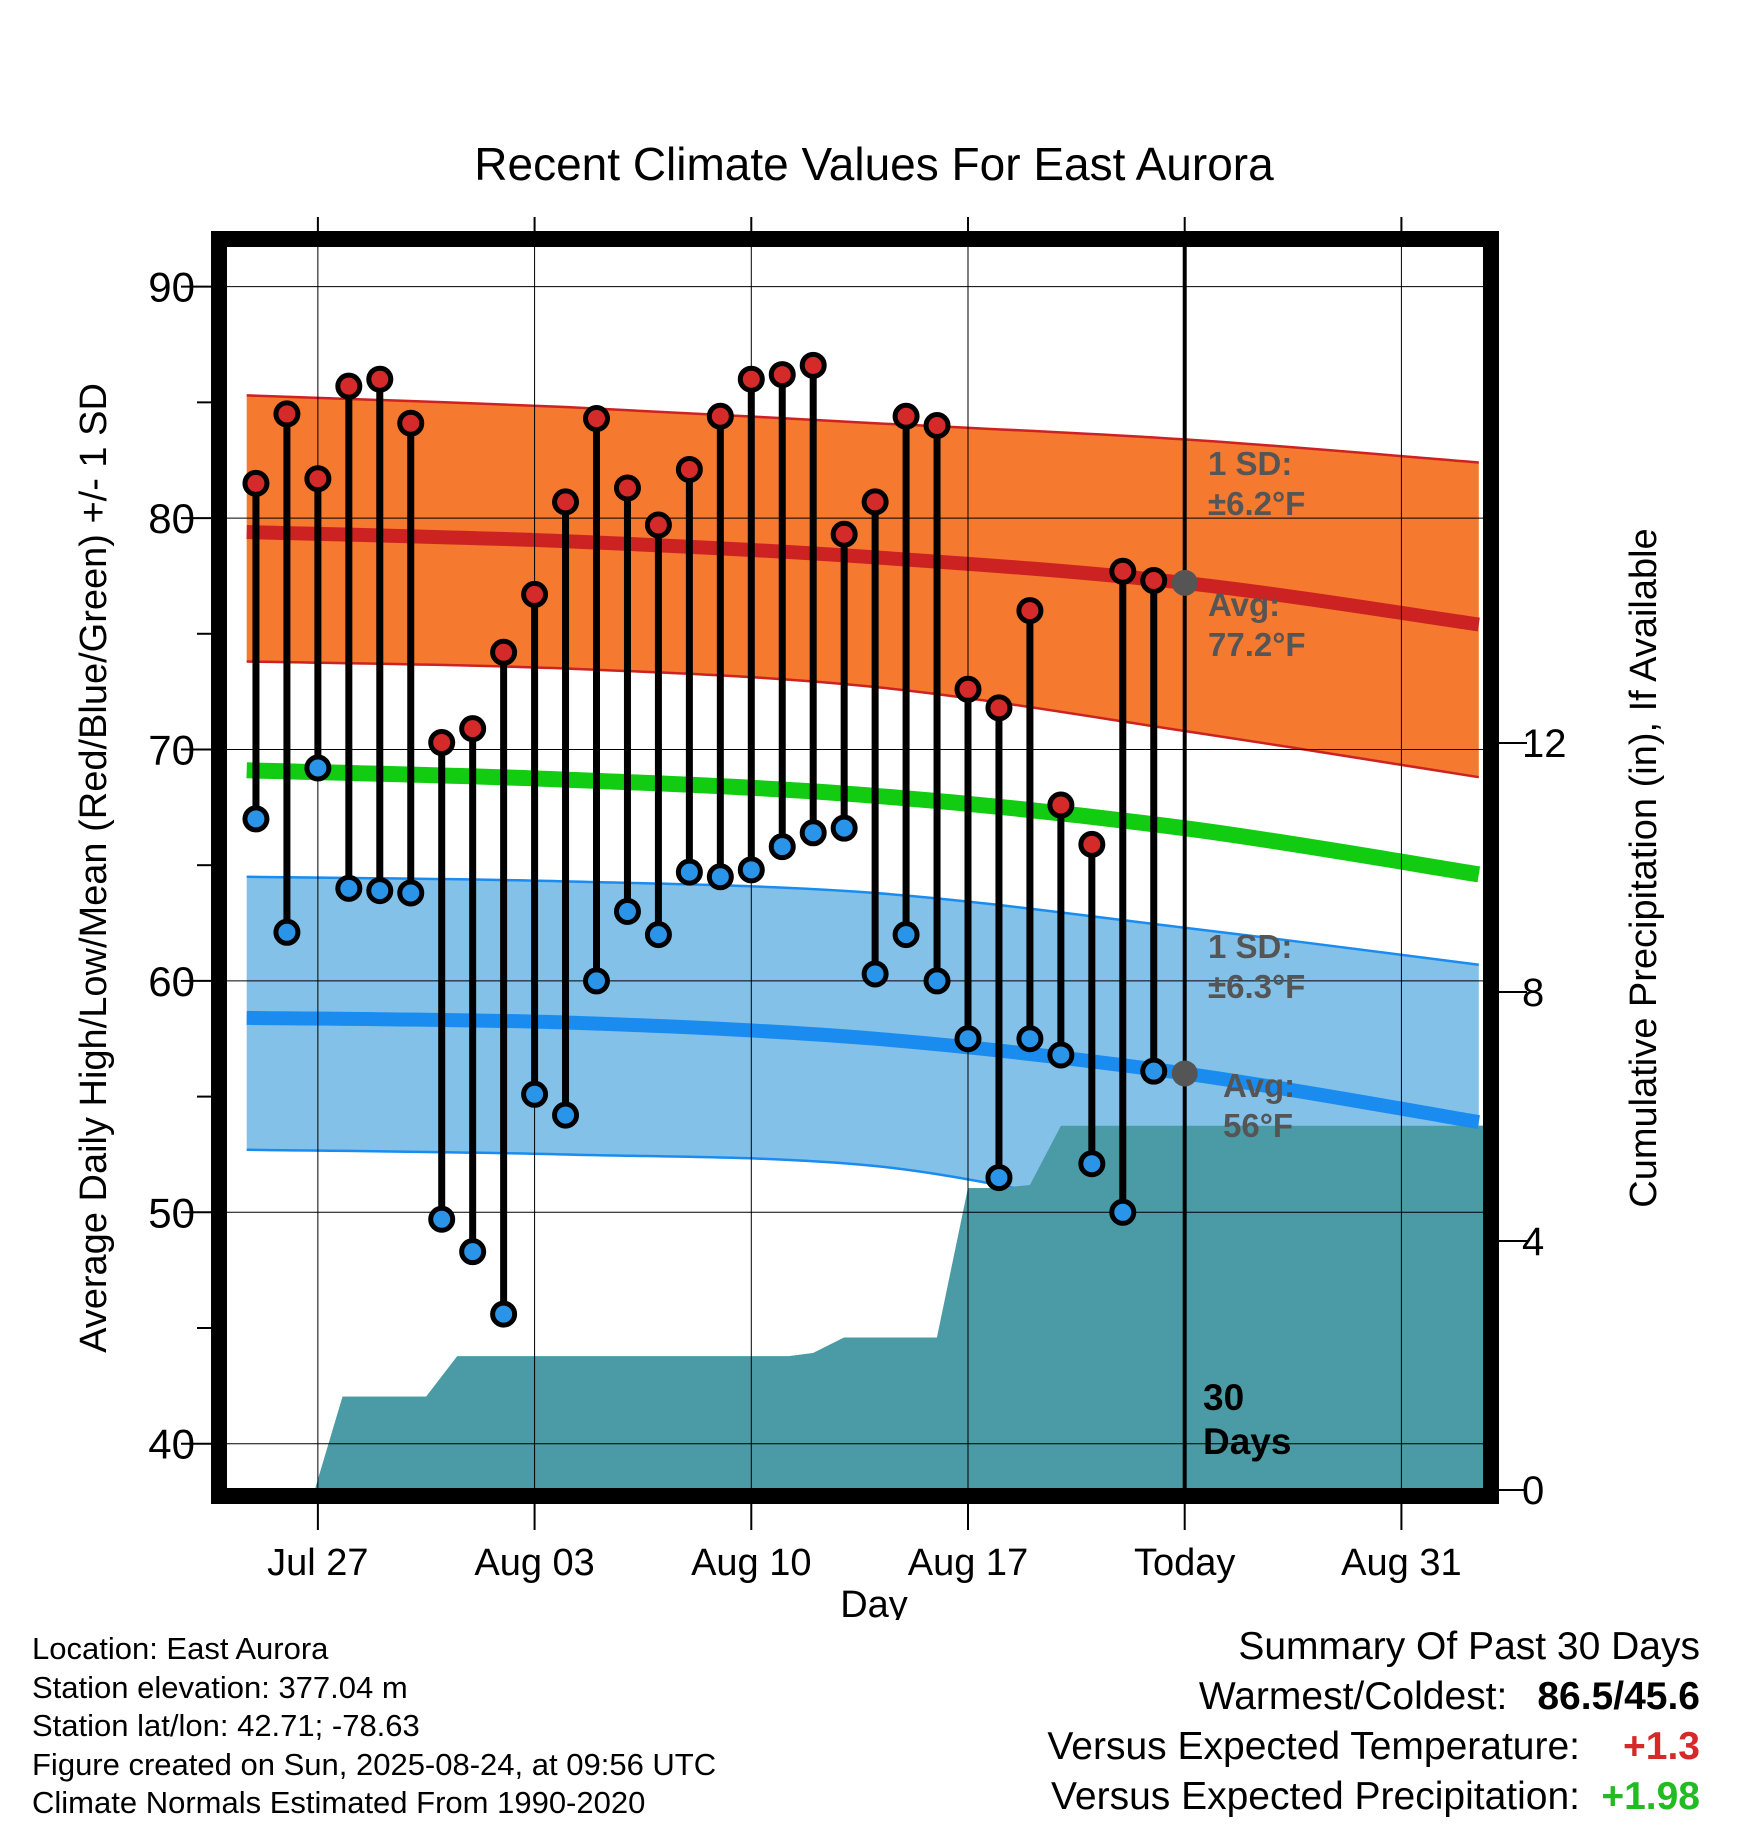  What do you see at coordinates (171, 1444) in the screenshot?
I see `y-tick-label: 40` at bounding box center [171, 1444].